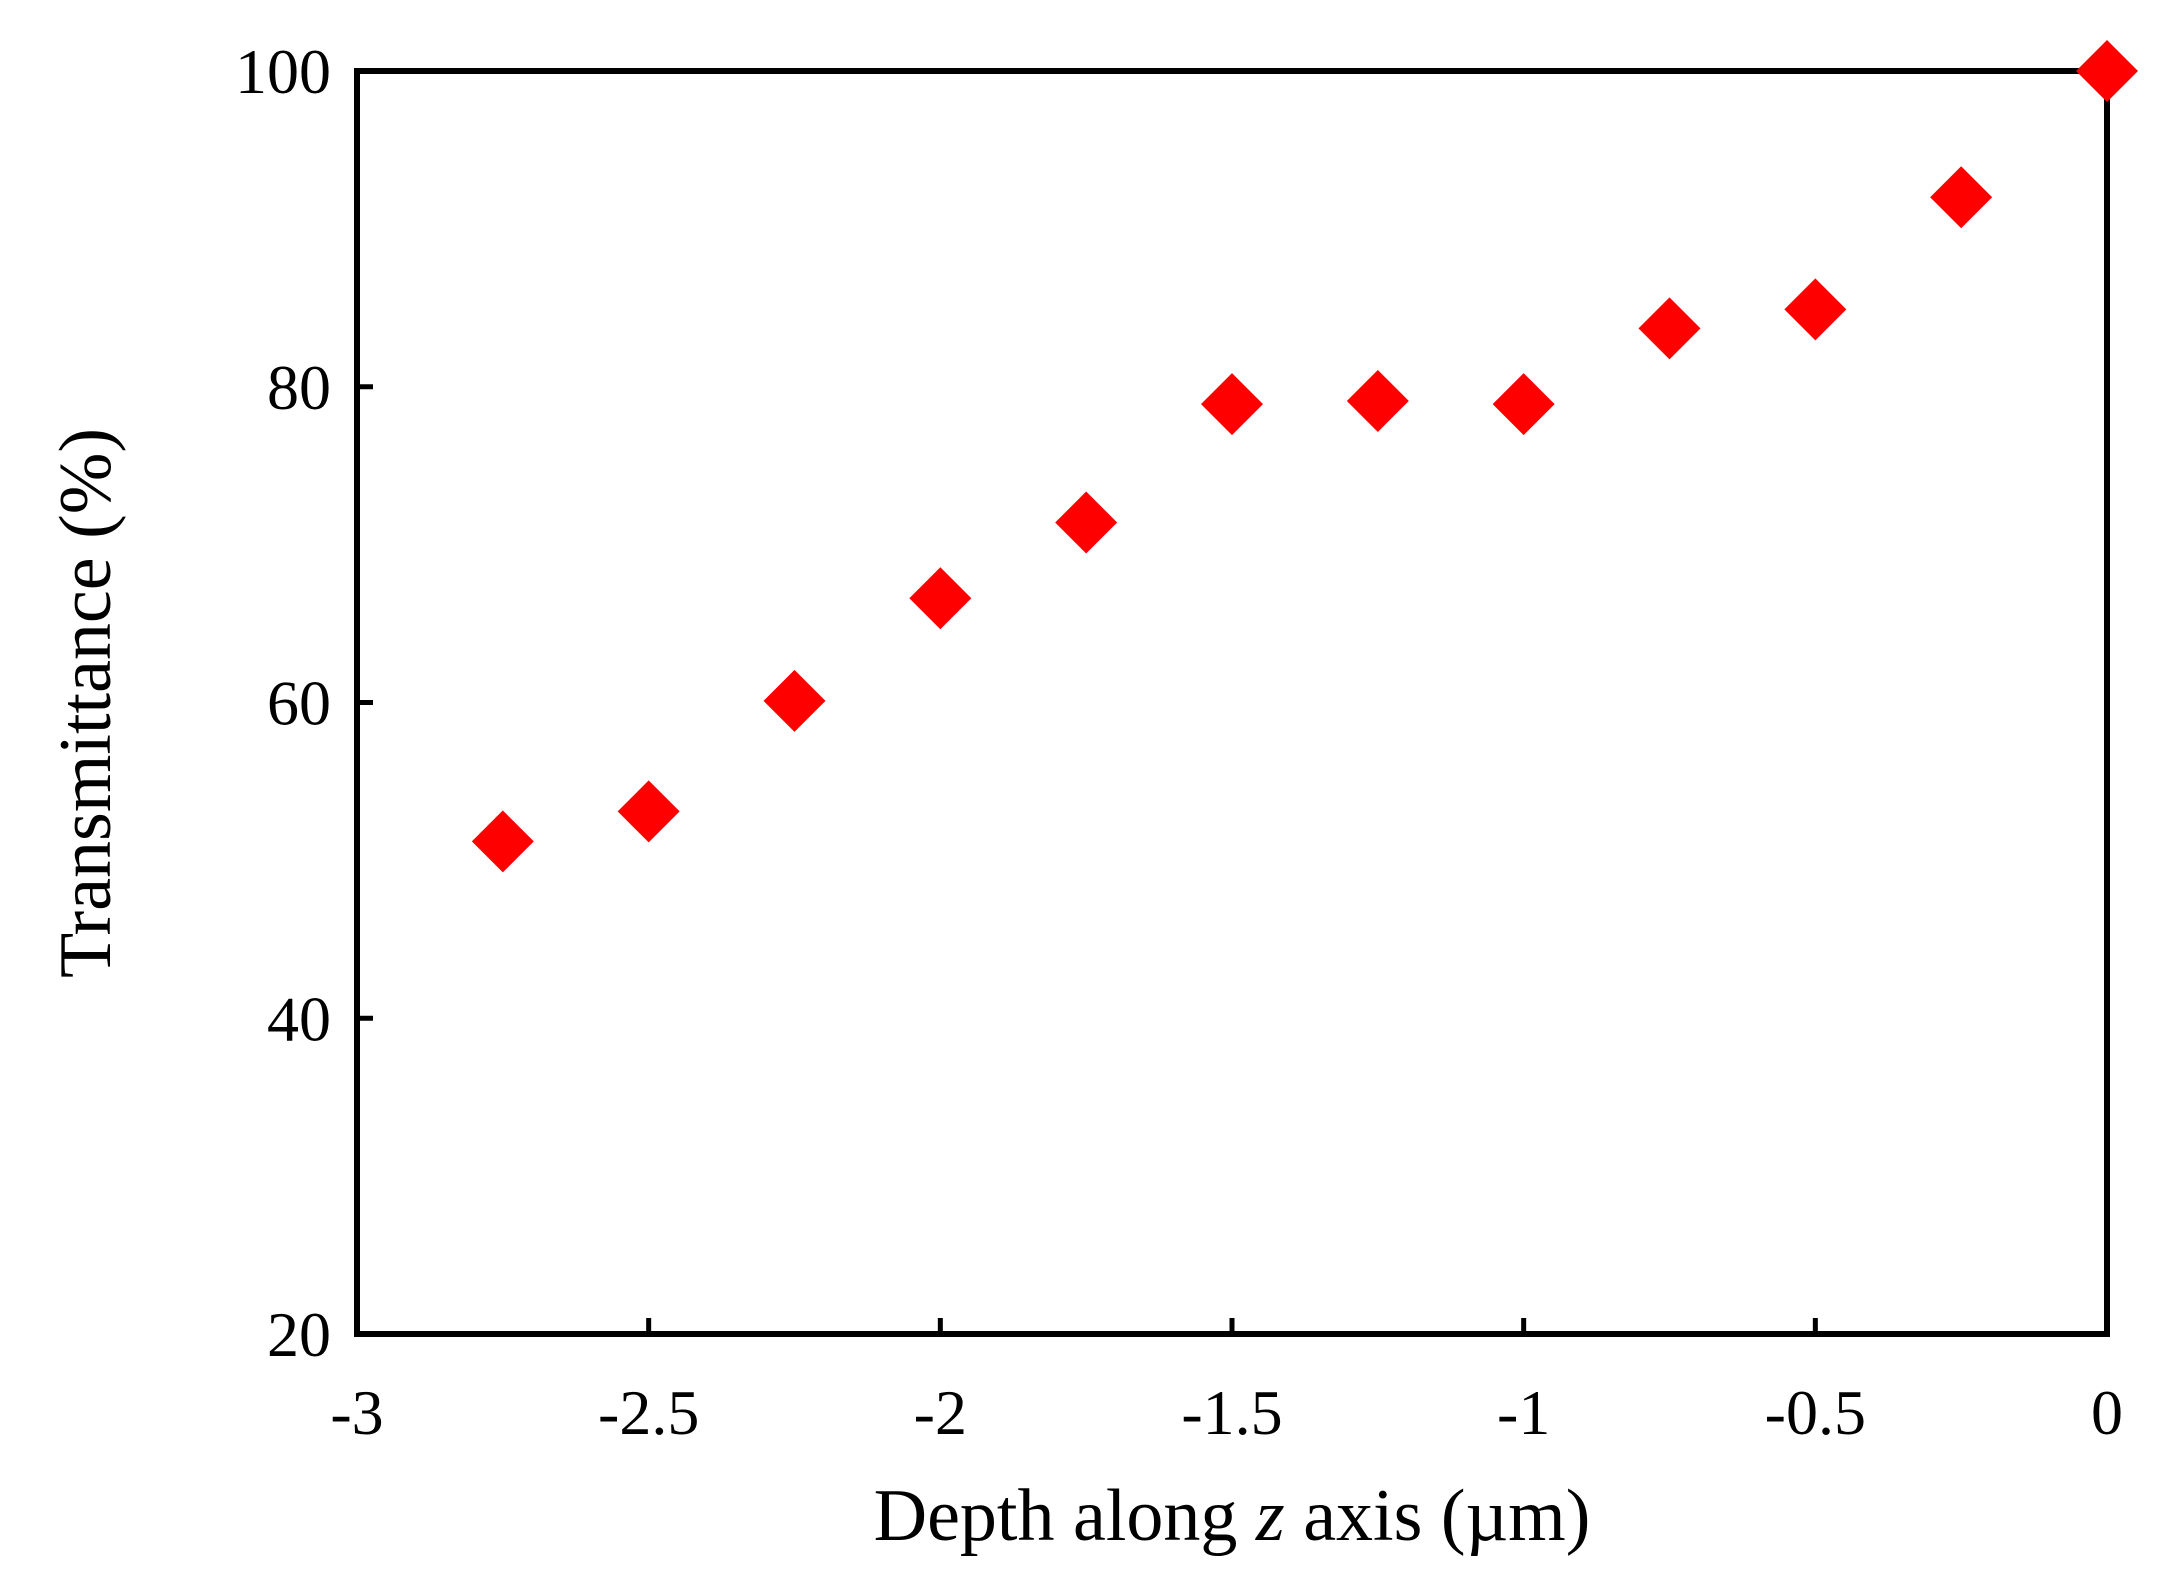 This screenshot has width=2160, height=1573. Describe the element at coordinates (1815, 1412) in the screenshot. I see `x-tick-label: -0.5` at that location.